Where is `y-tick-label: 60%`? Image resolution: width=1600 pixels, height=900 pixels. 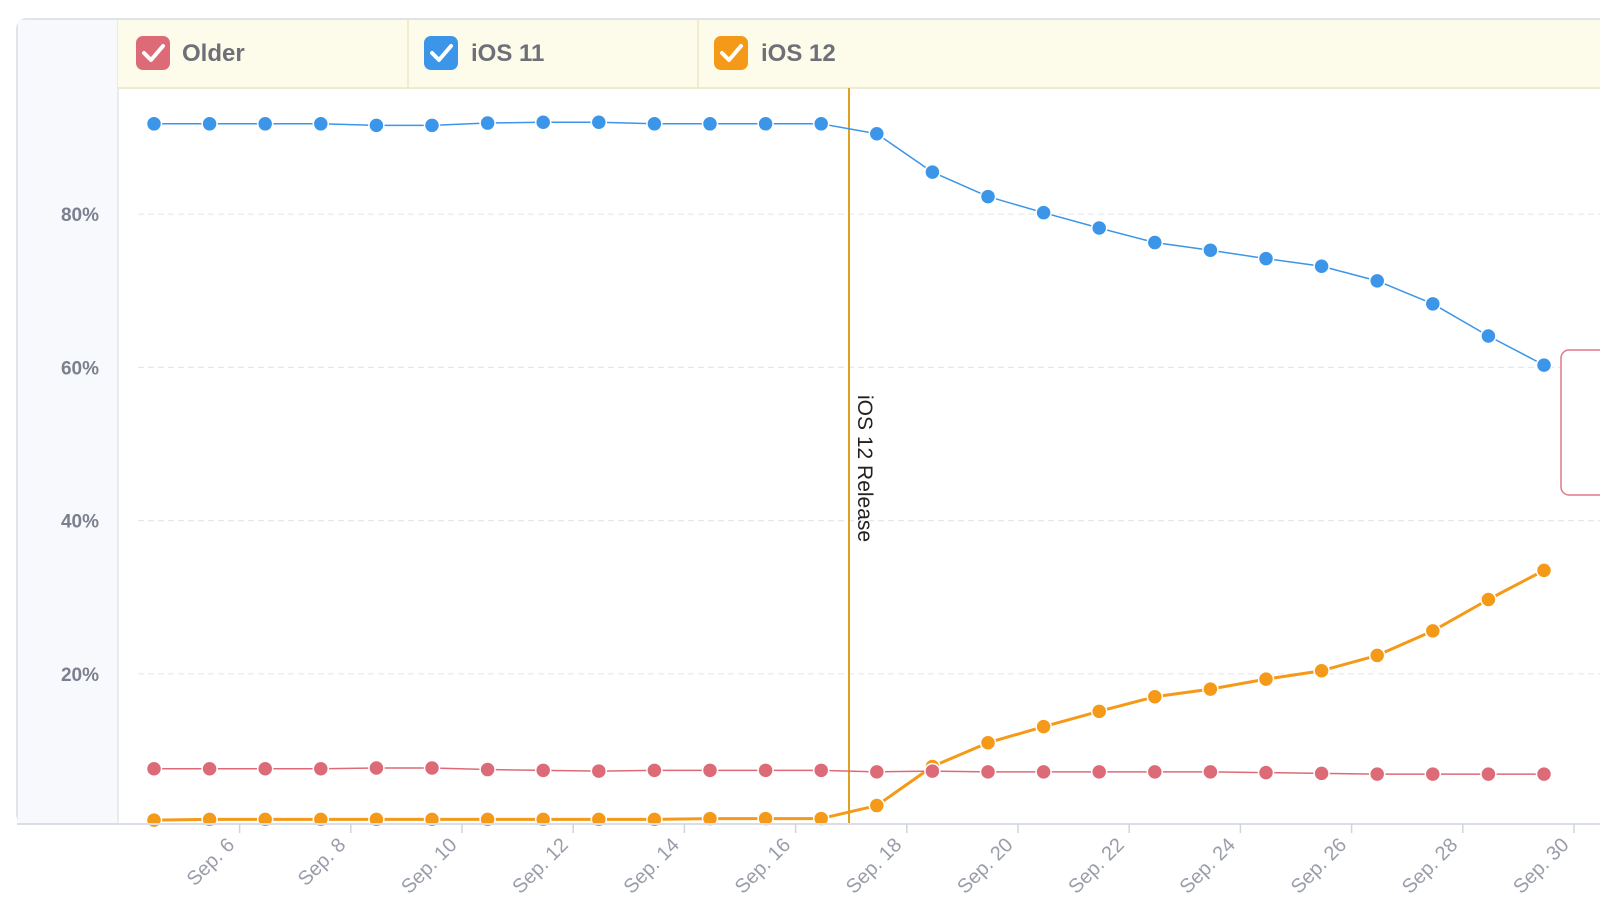 y-tick-label: 60% is located at coordinates (80, 368).